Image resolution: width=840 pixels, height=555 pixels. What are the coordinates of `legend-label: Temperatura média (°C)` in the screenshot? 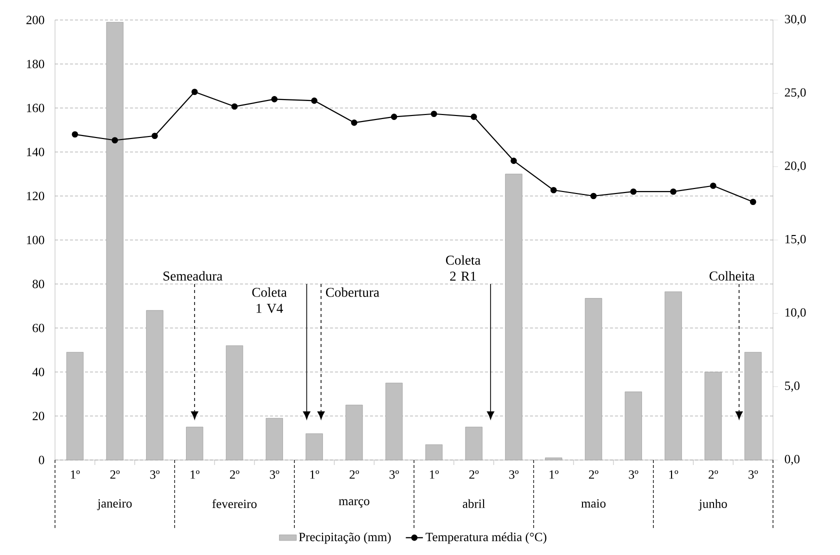 It's located at (486, 538).